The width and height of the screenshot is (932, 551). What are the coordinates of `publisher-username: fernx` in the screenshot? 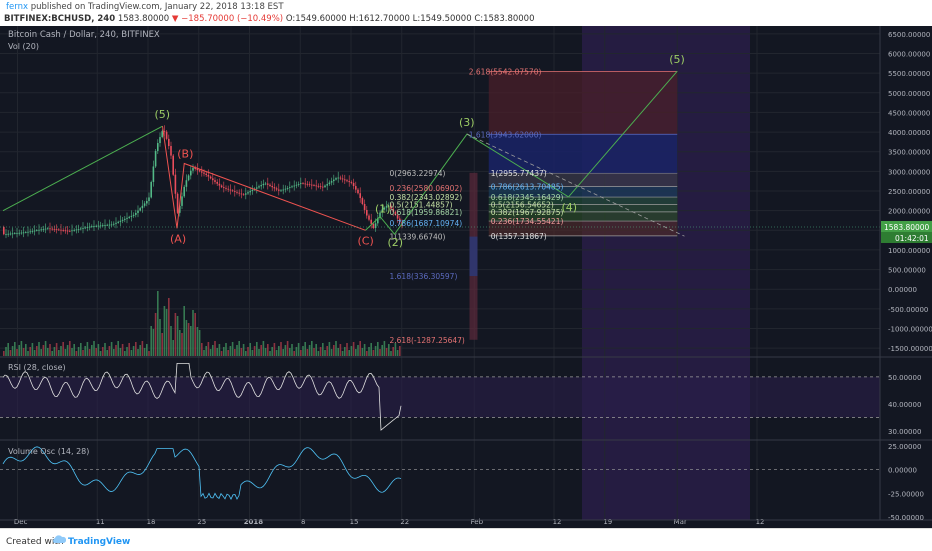 It's located at (17, 7).